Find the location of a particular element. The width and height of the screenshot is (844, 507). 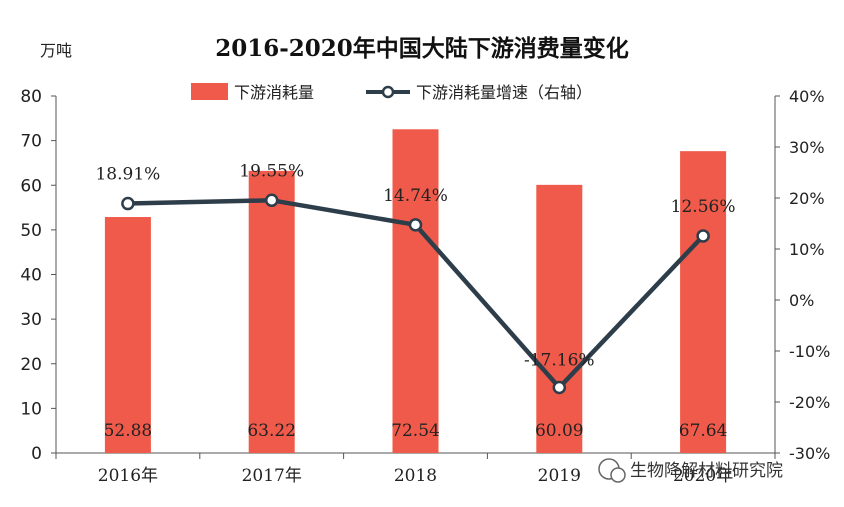

watermark: 生物降解材料研究院 is located at coordinates (690, 470).